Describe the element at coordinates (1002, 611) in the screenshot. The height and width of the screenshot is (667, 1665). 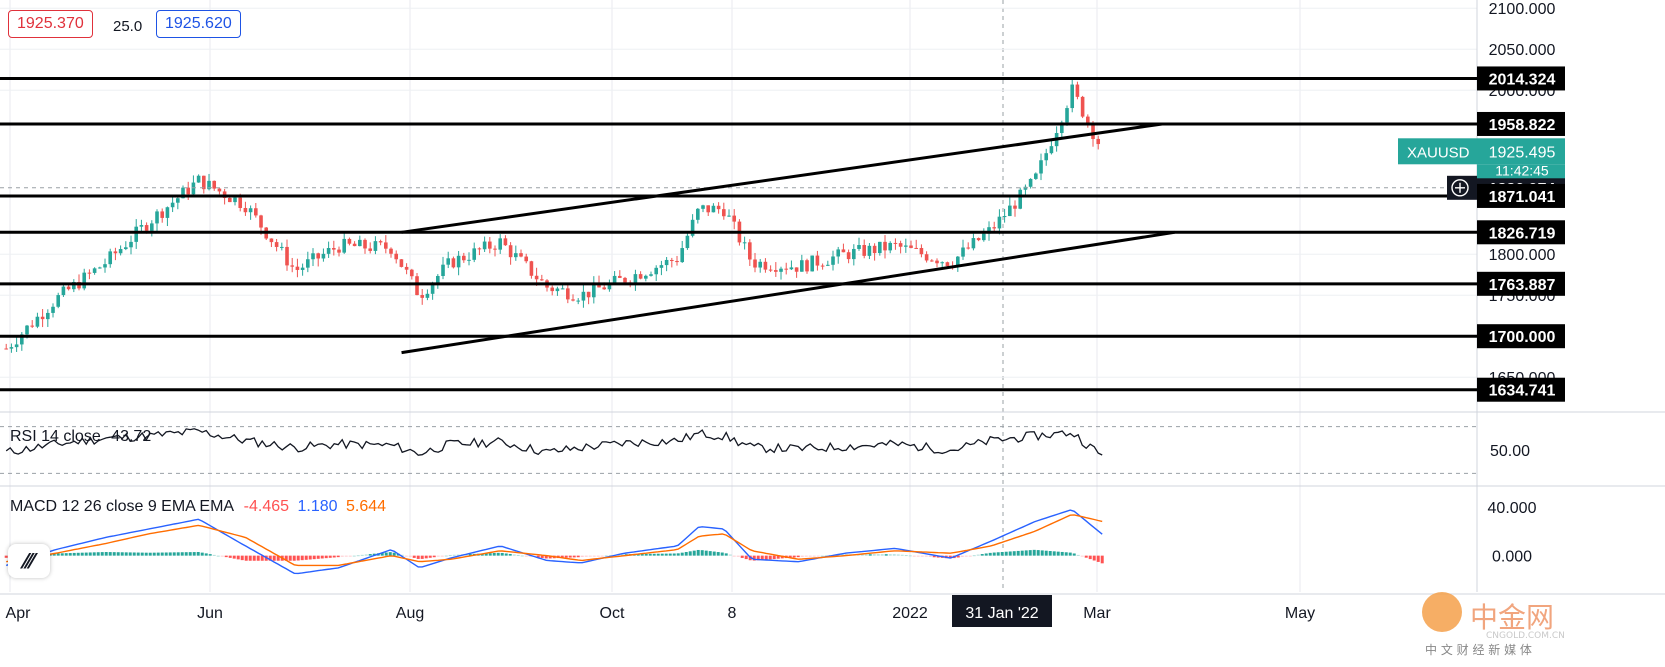
I see `time-crosshair-tag` at that location.